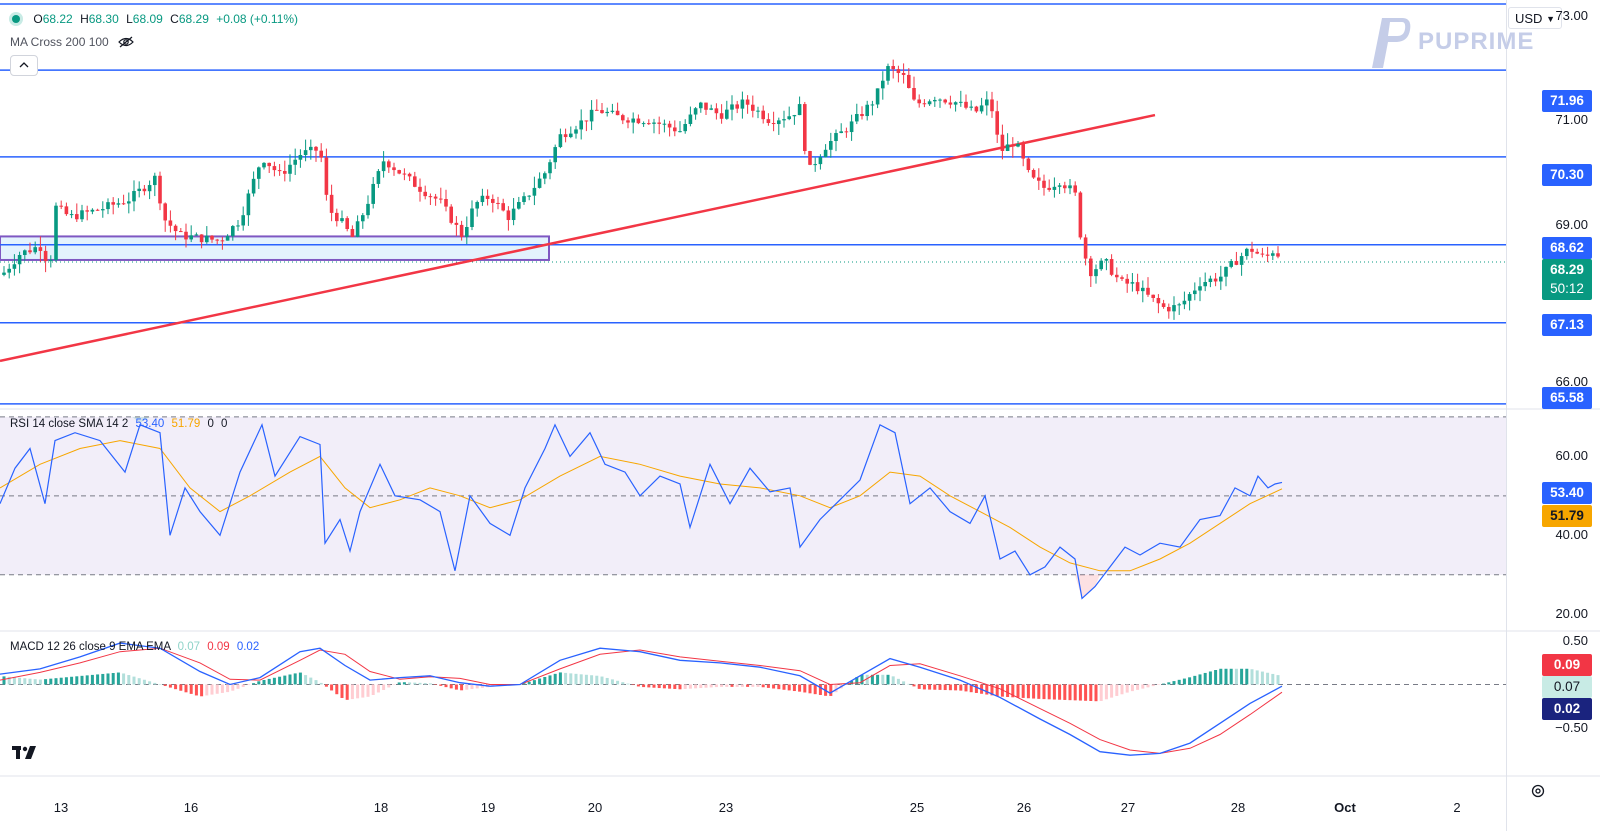 The width and height of the screenshot is (1600, 831). What do you see at coordinates (118, 424) in the screenshot?
I see `rsi-legend: RSI 14 close SMA 14 2 53.40 51.79 0 0` at bounding box center [118, 424].